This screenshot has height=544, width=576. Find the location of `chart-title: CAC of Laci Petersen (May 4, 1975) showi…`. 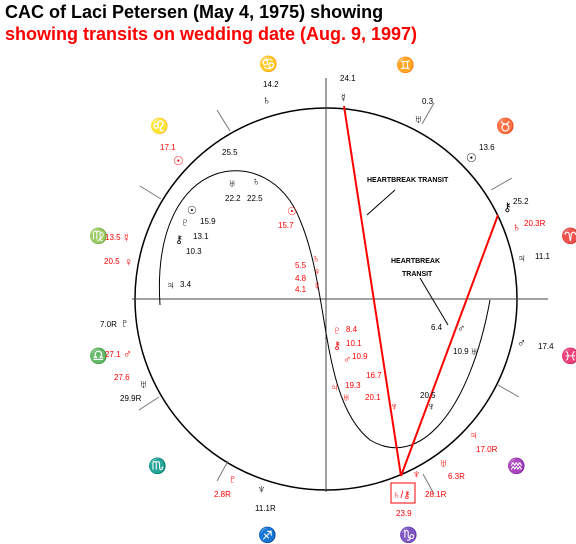

chart-title: CAC of Laci Petersen (May 4, 1975) showi… is located at coordinates (194, 12).